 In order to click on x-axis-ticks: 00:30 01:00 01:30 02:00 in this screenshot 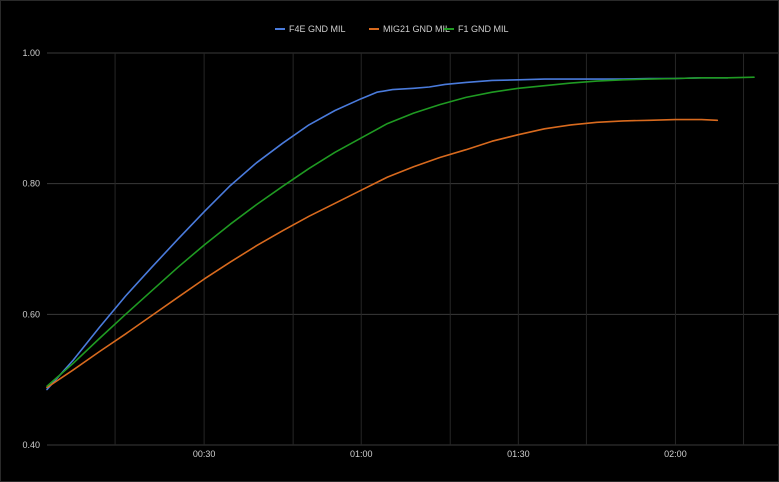, I will do `click(440, 454)`.